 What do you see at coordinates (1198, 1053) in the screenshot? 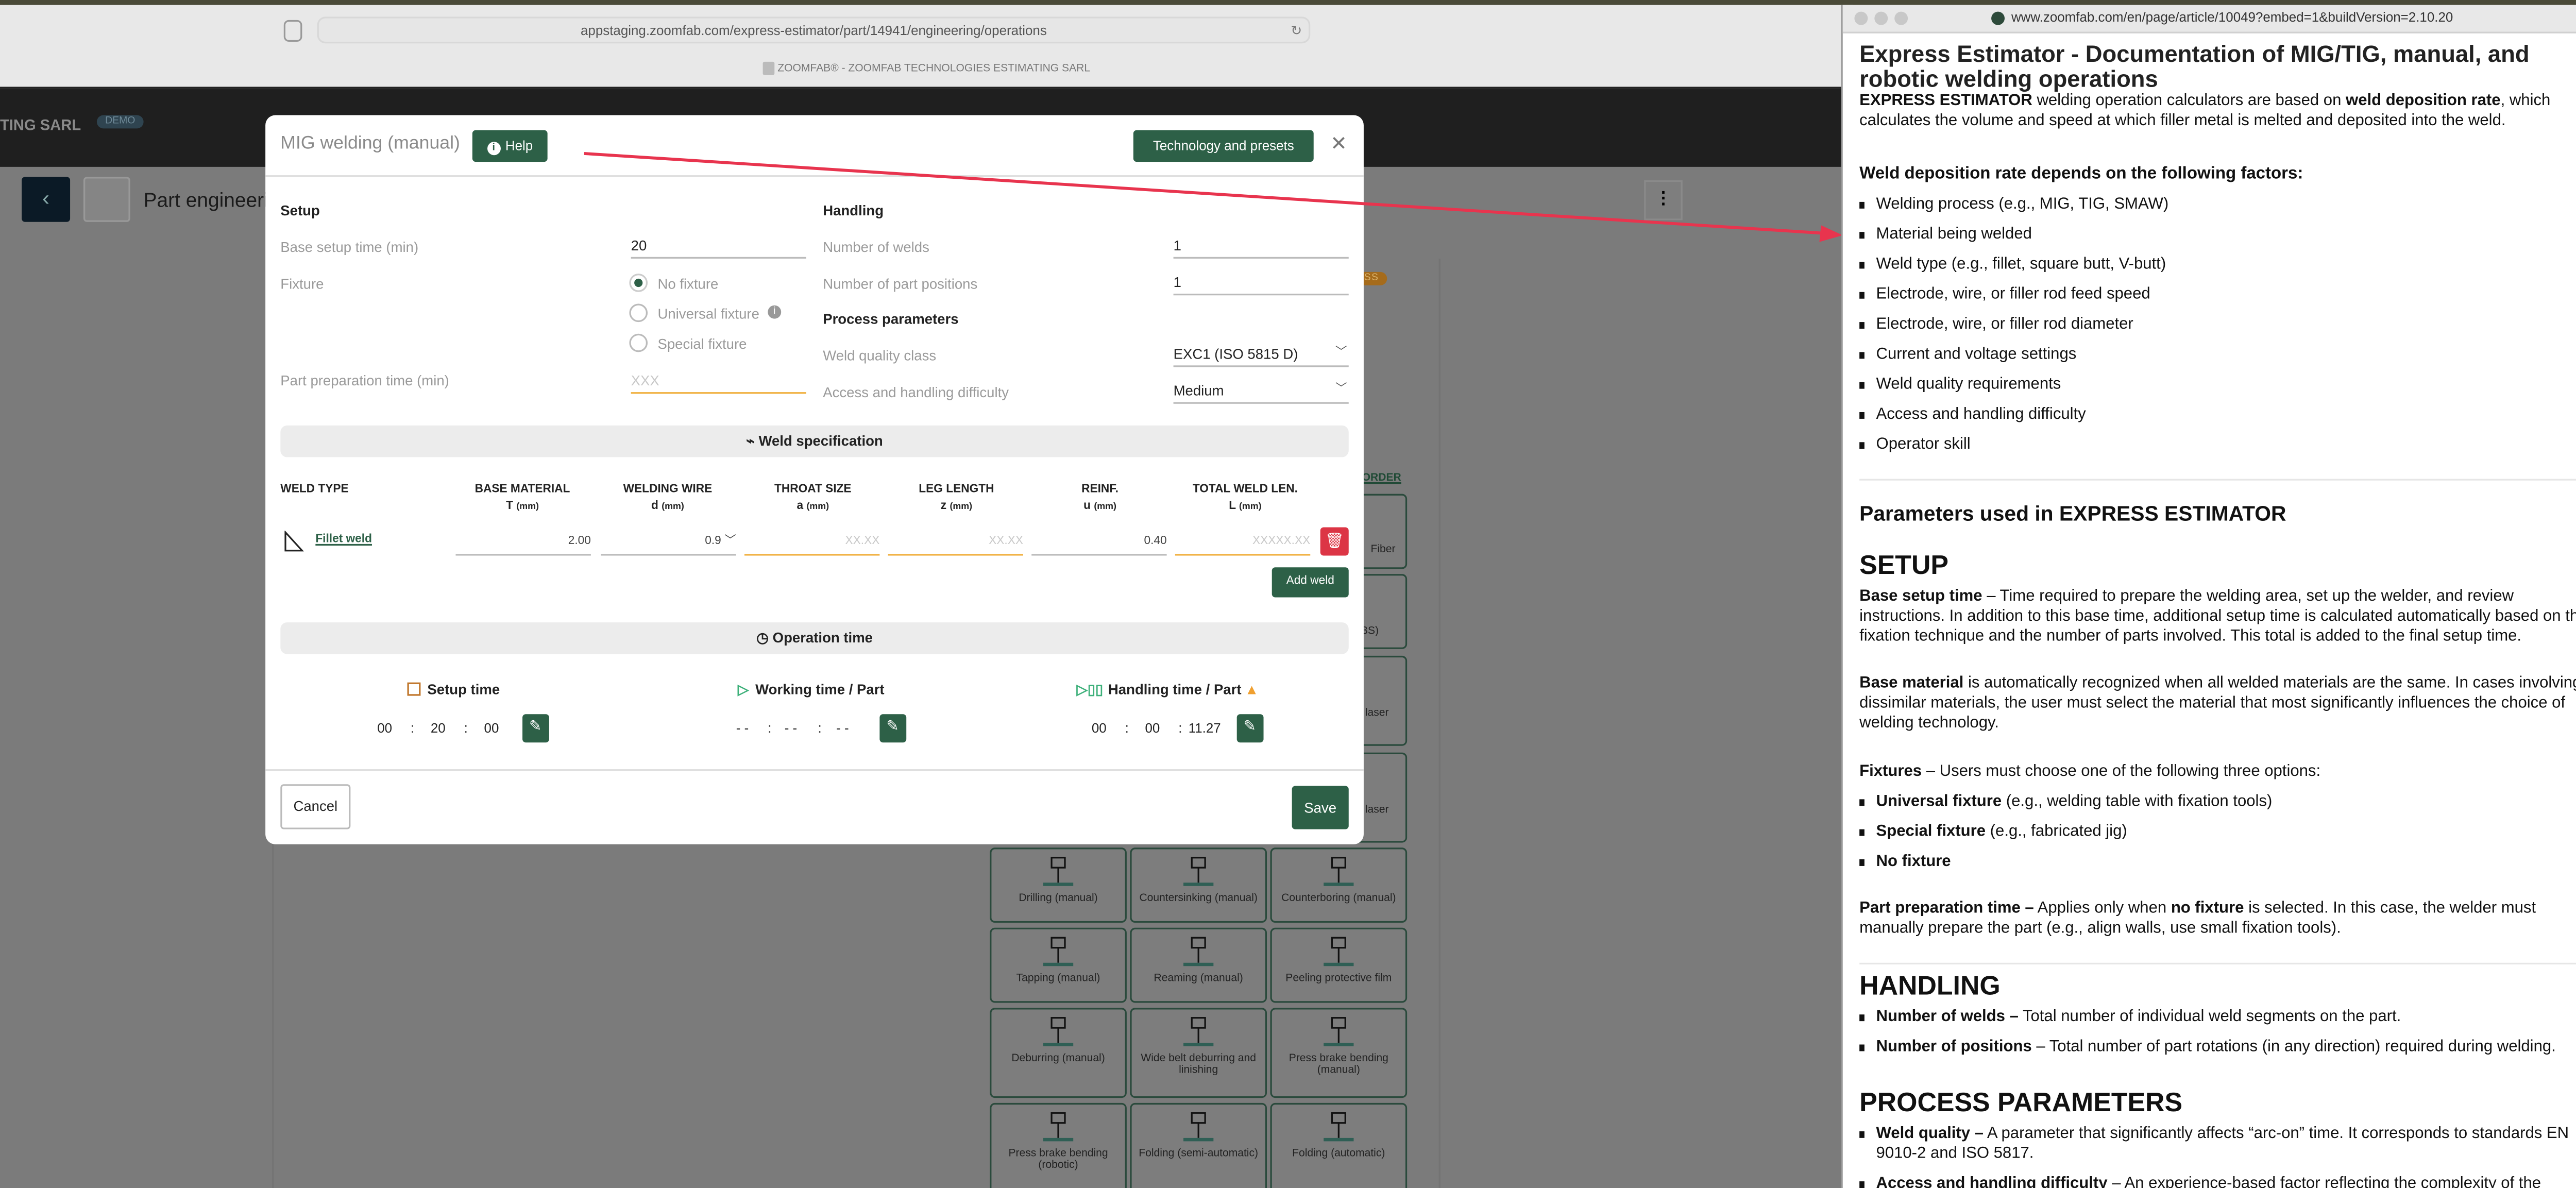
I see `operation-tile: Wide belt deburring and linishing` at bounding box center [1198, 1053].